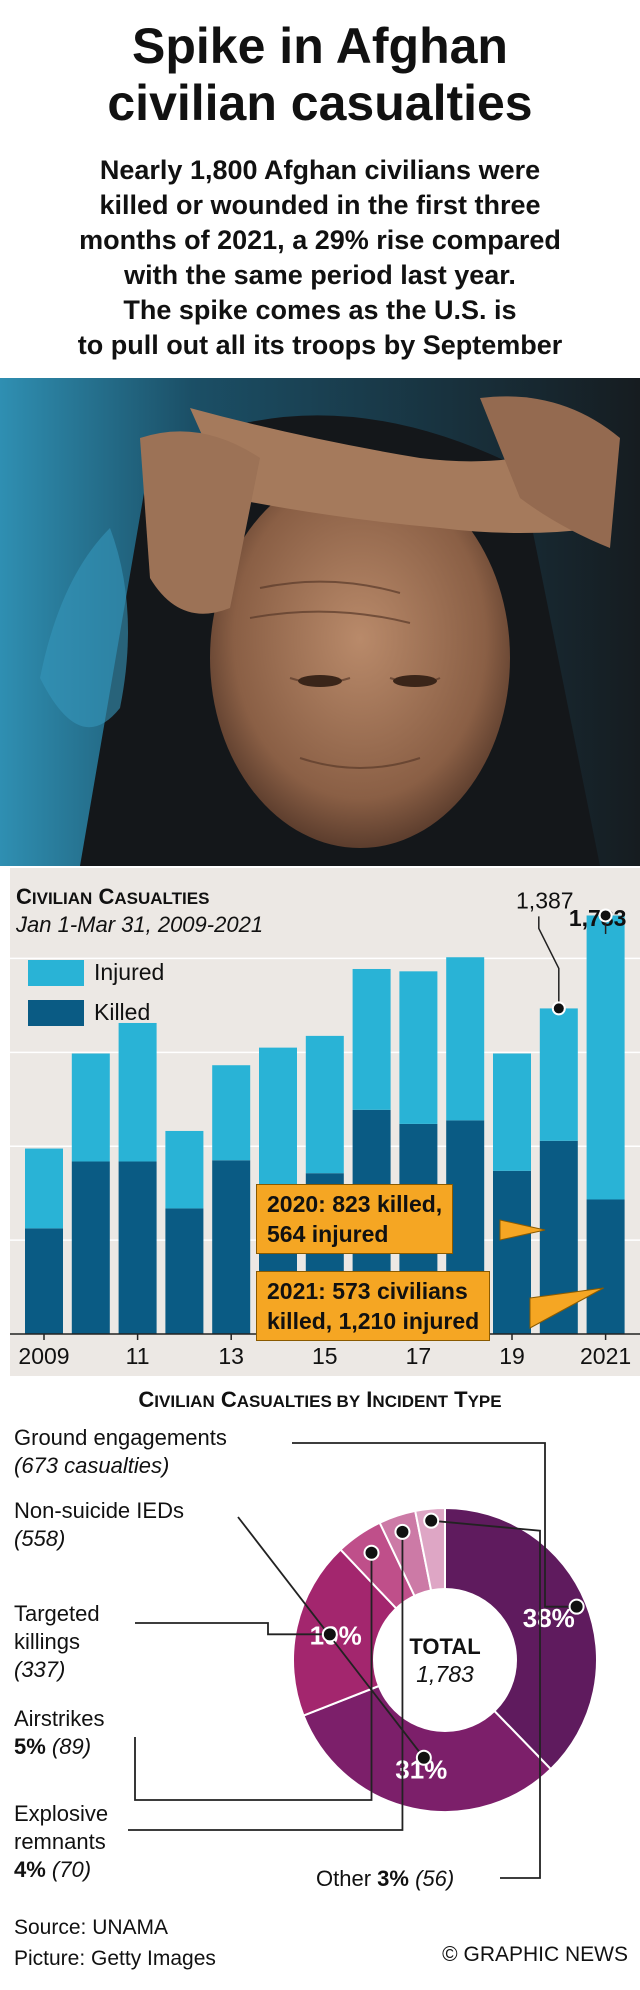  Describe the element at coordinates (445, 1674) in the screenshot. I see `pie-center-value: 1,783` at that location.